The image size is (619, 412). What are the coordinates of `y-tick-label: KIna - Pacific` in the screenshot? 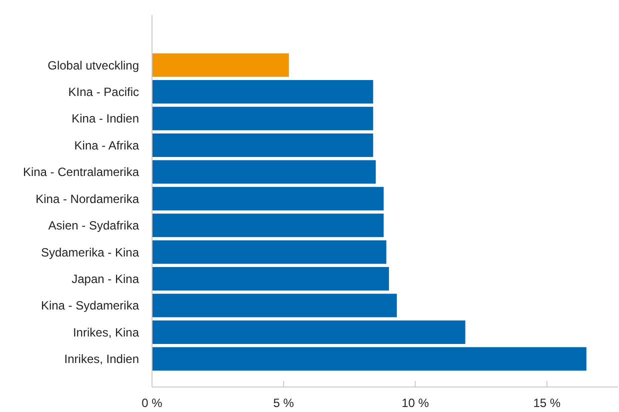 It's located at (103, 92).